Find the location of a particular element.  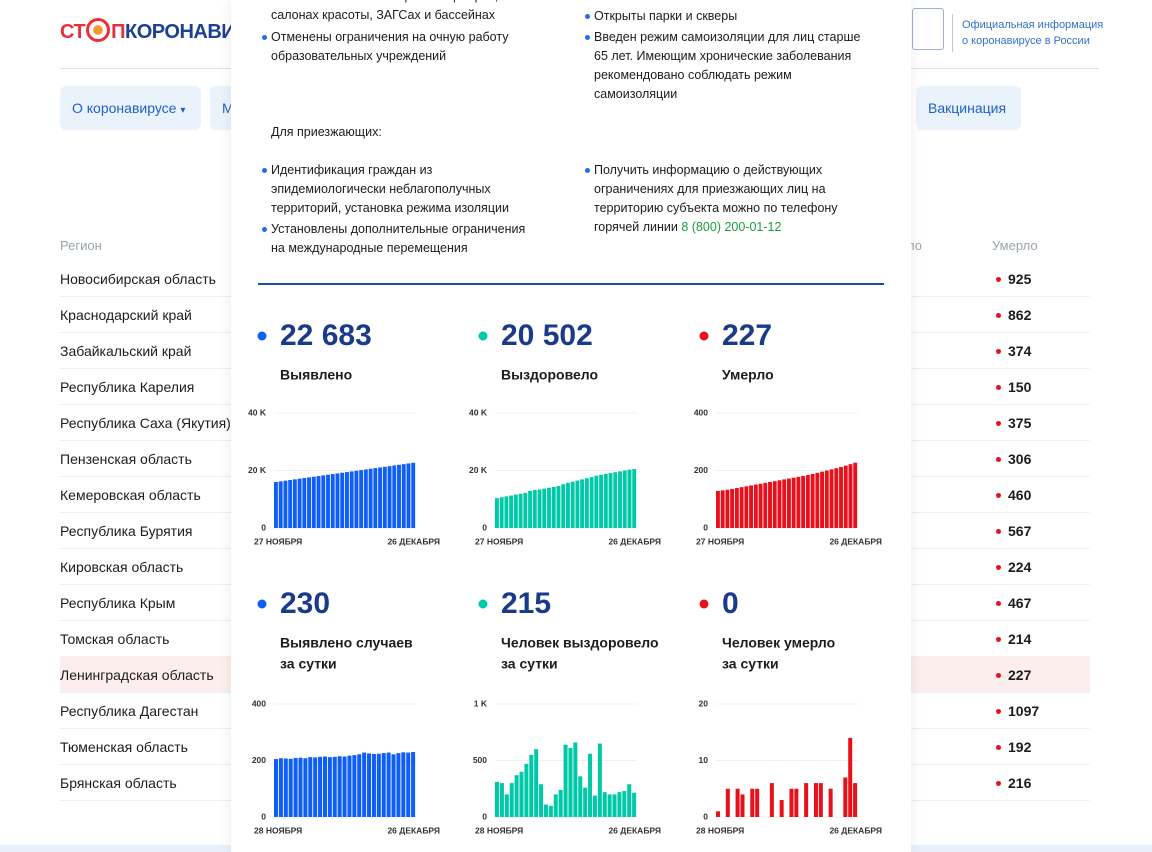

nav-item: О коронавирусе ▾ is located at coordinates (130, 108).